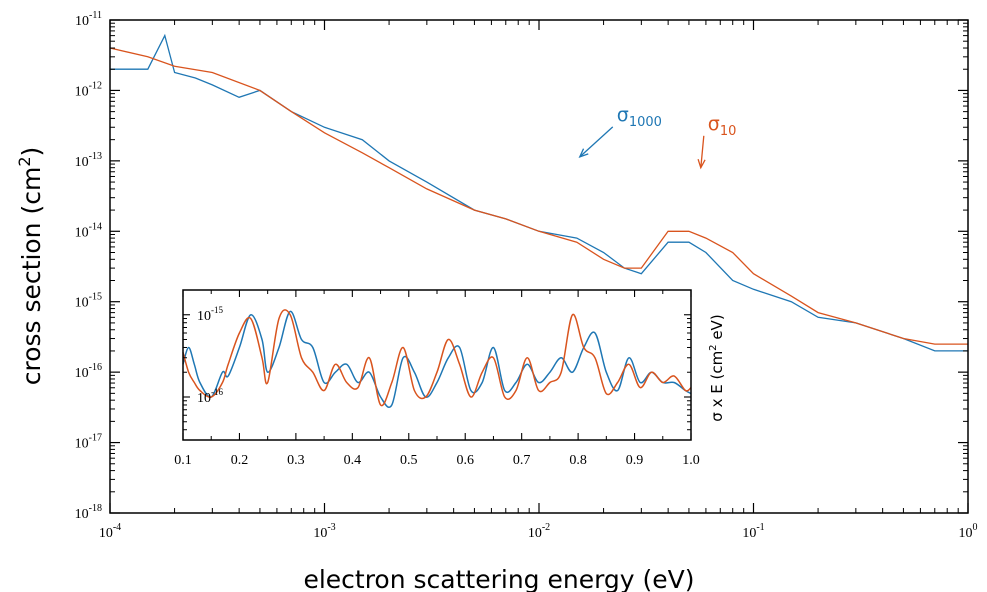 This screenshot has width=987, height=592. I want to click on inset-x-tick-label: 0.6, so click(465, 460).